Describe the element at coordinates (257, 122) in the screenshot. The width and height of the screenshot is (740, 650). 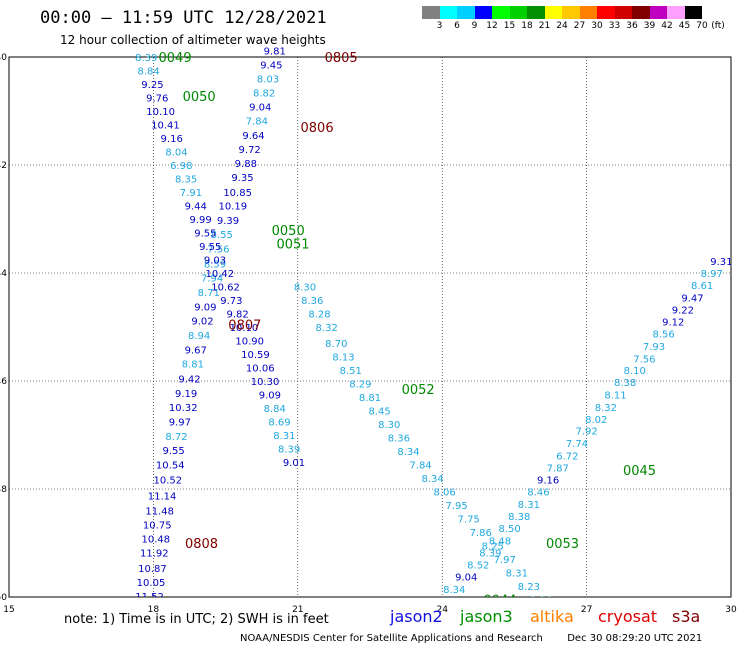
I see `wave-height-label: 7.84` at that location.